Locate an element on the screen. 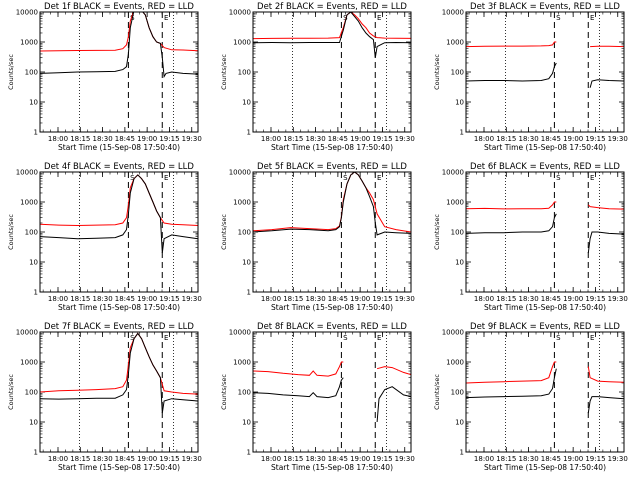 This screenshot has height=480, width=640. panel-title: Det 7f BLACK = Events, RED = LLD is located at coordinates (119, 327).